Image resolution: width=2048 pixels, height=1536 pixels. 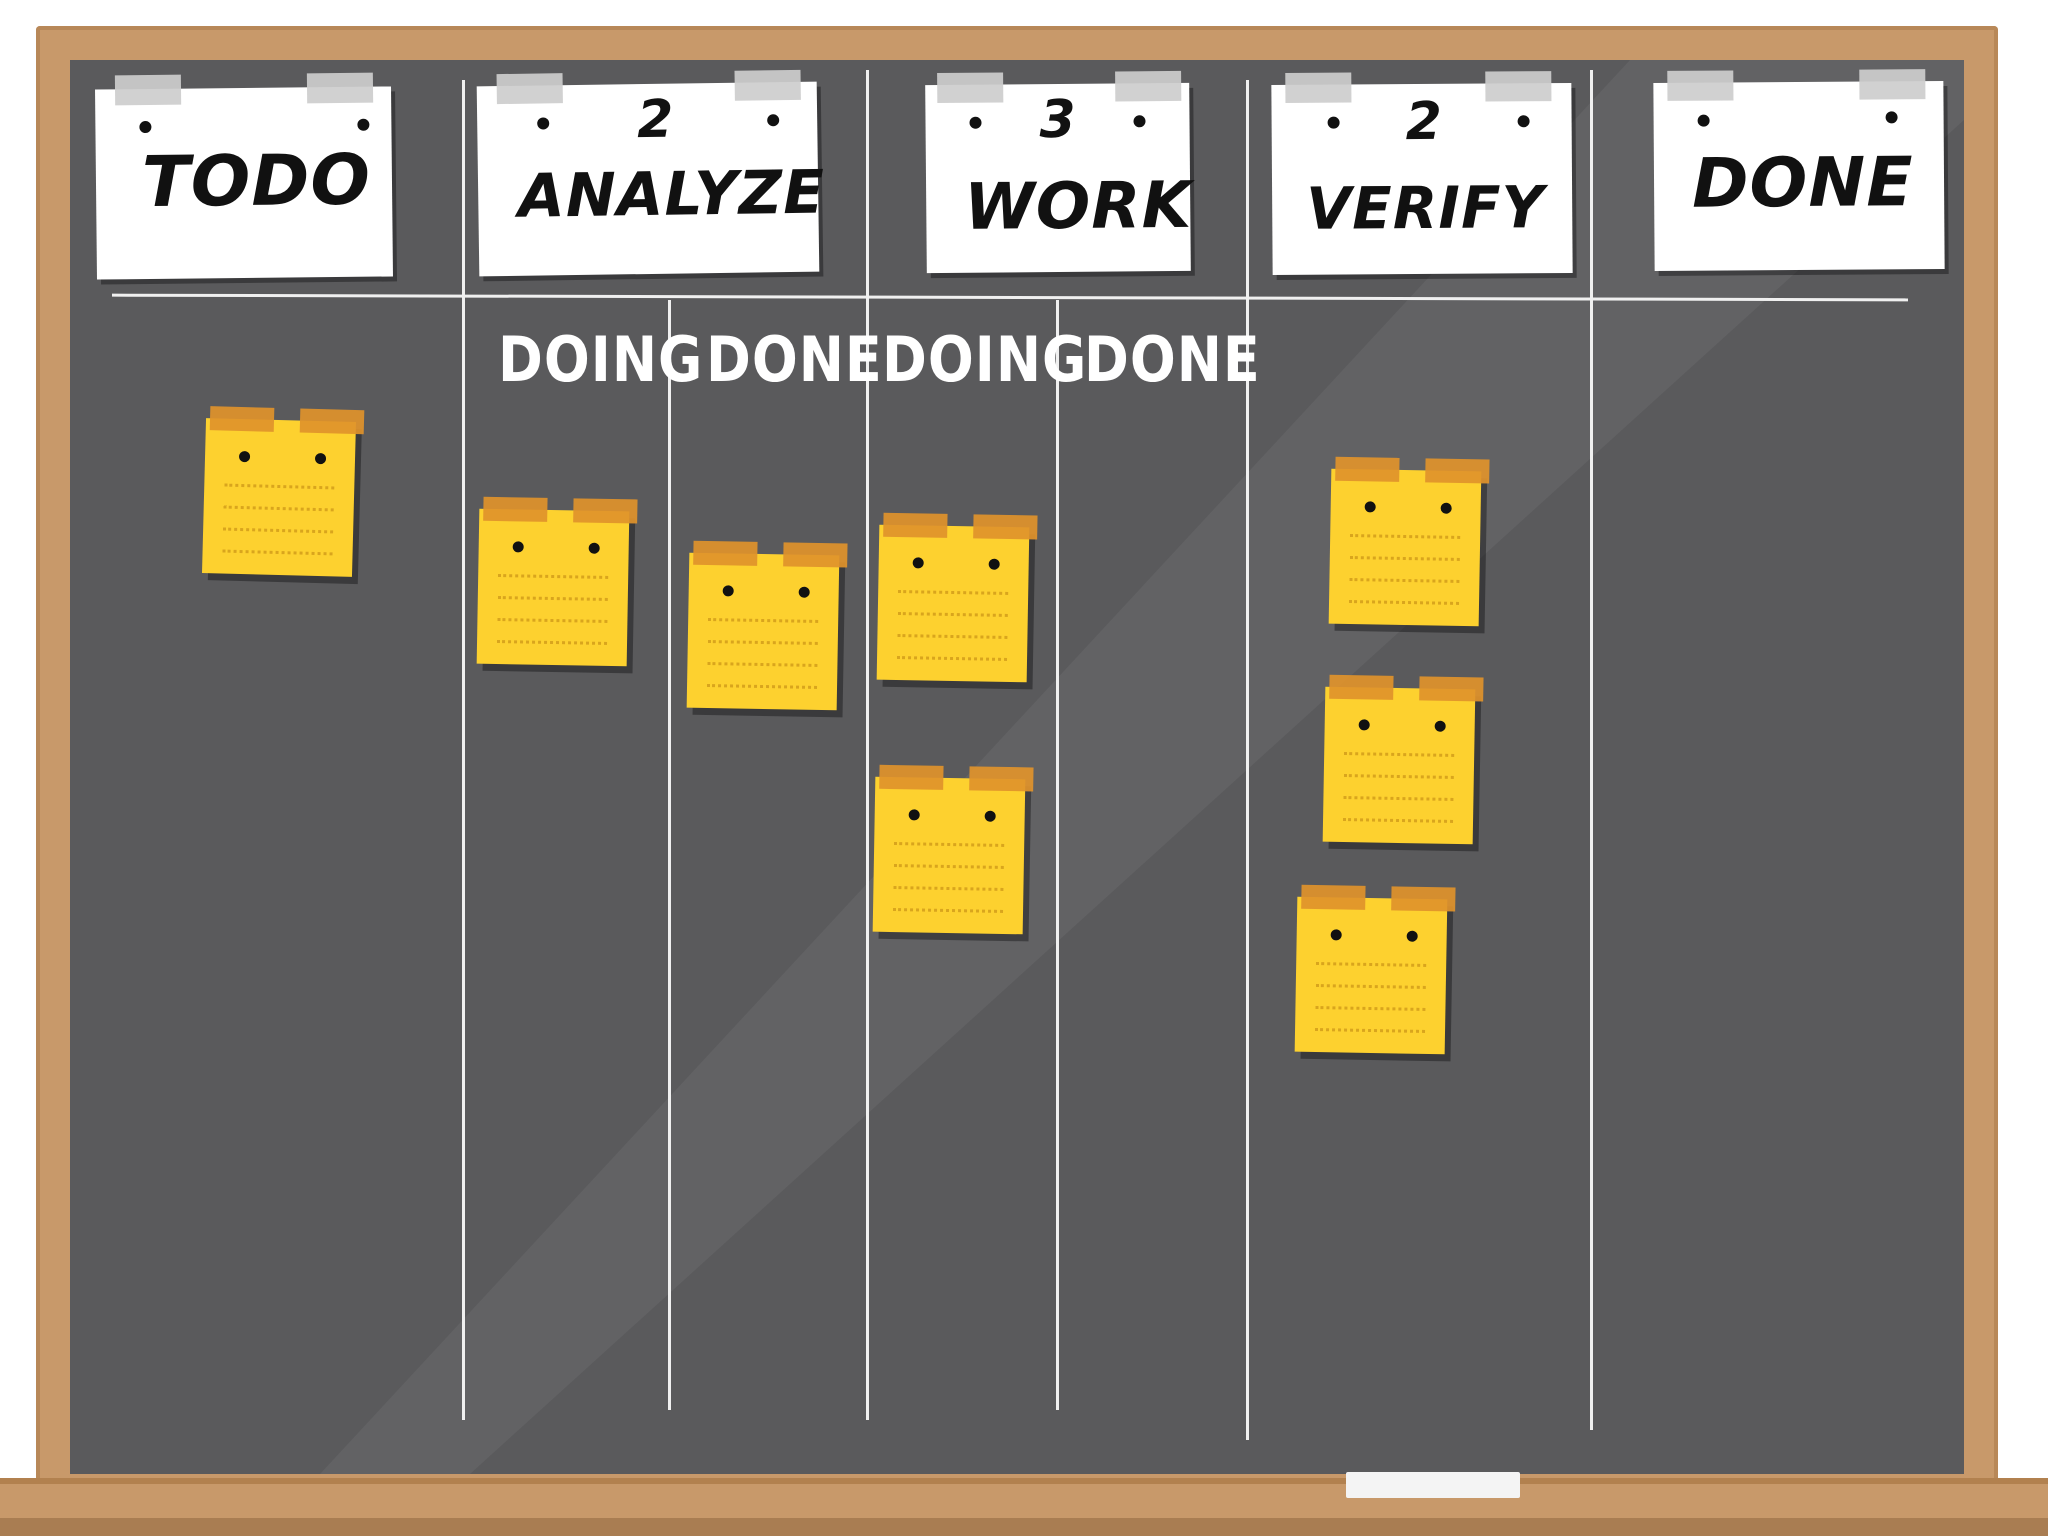 I want to click on column-title-done: DONE, so click(x=1802, y=183).